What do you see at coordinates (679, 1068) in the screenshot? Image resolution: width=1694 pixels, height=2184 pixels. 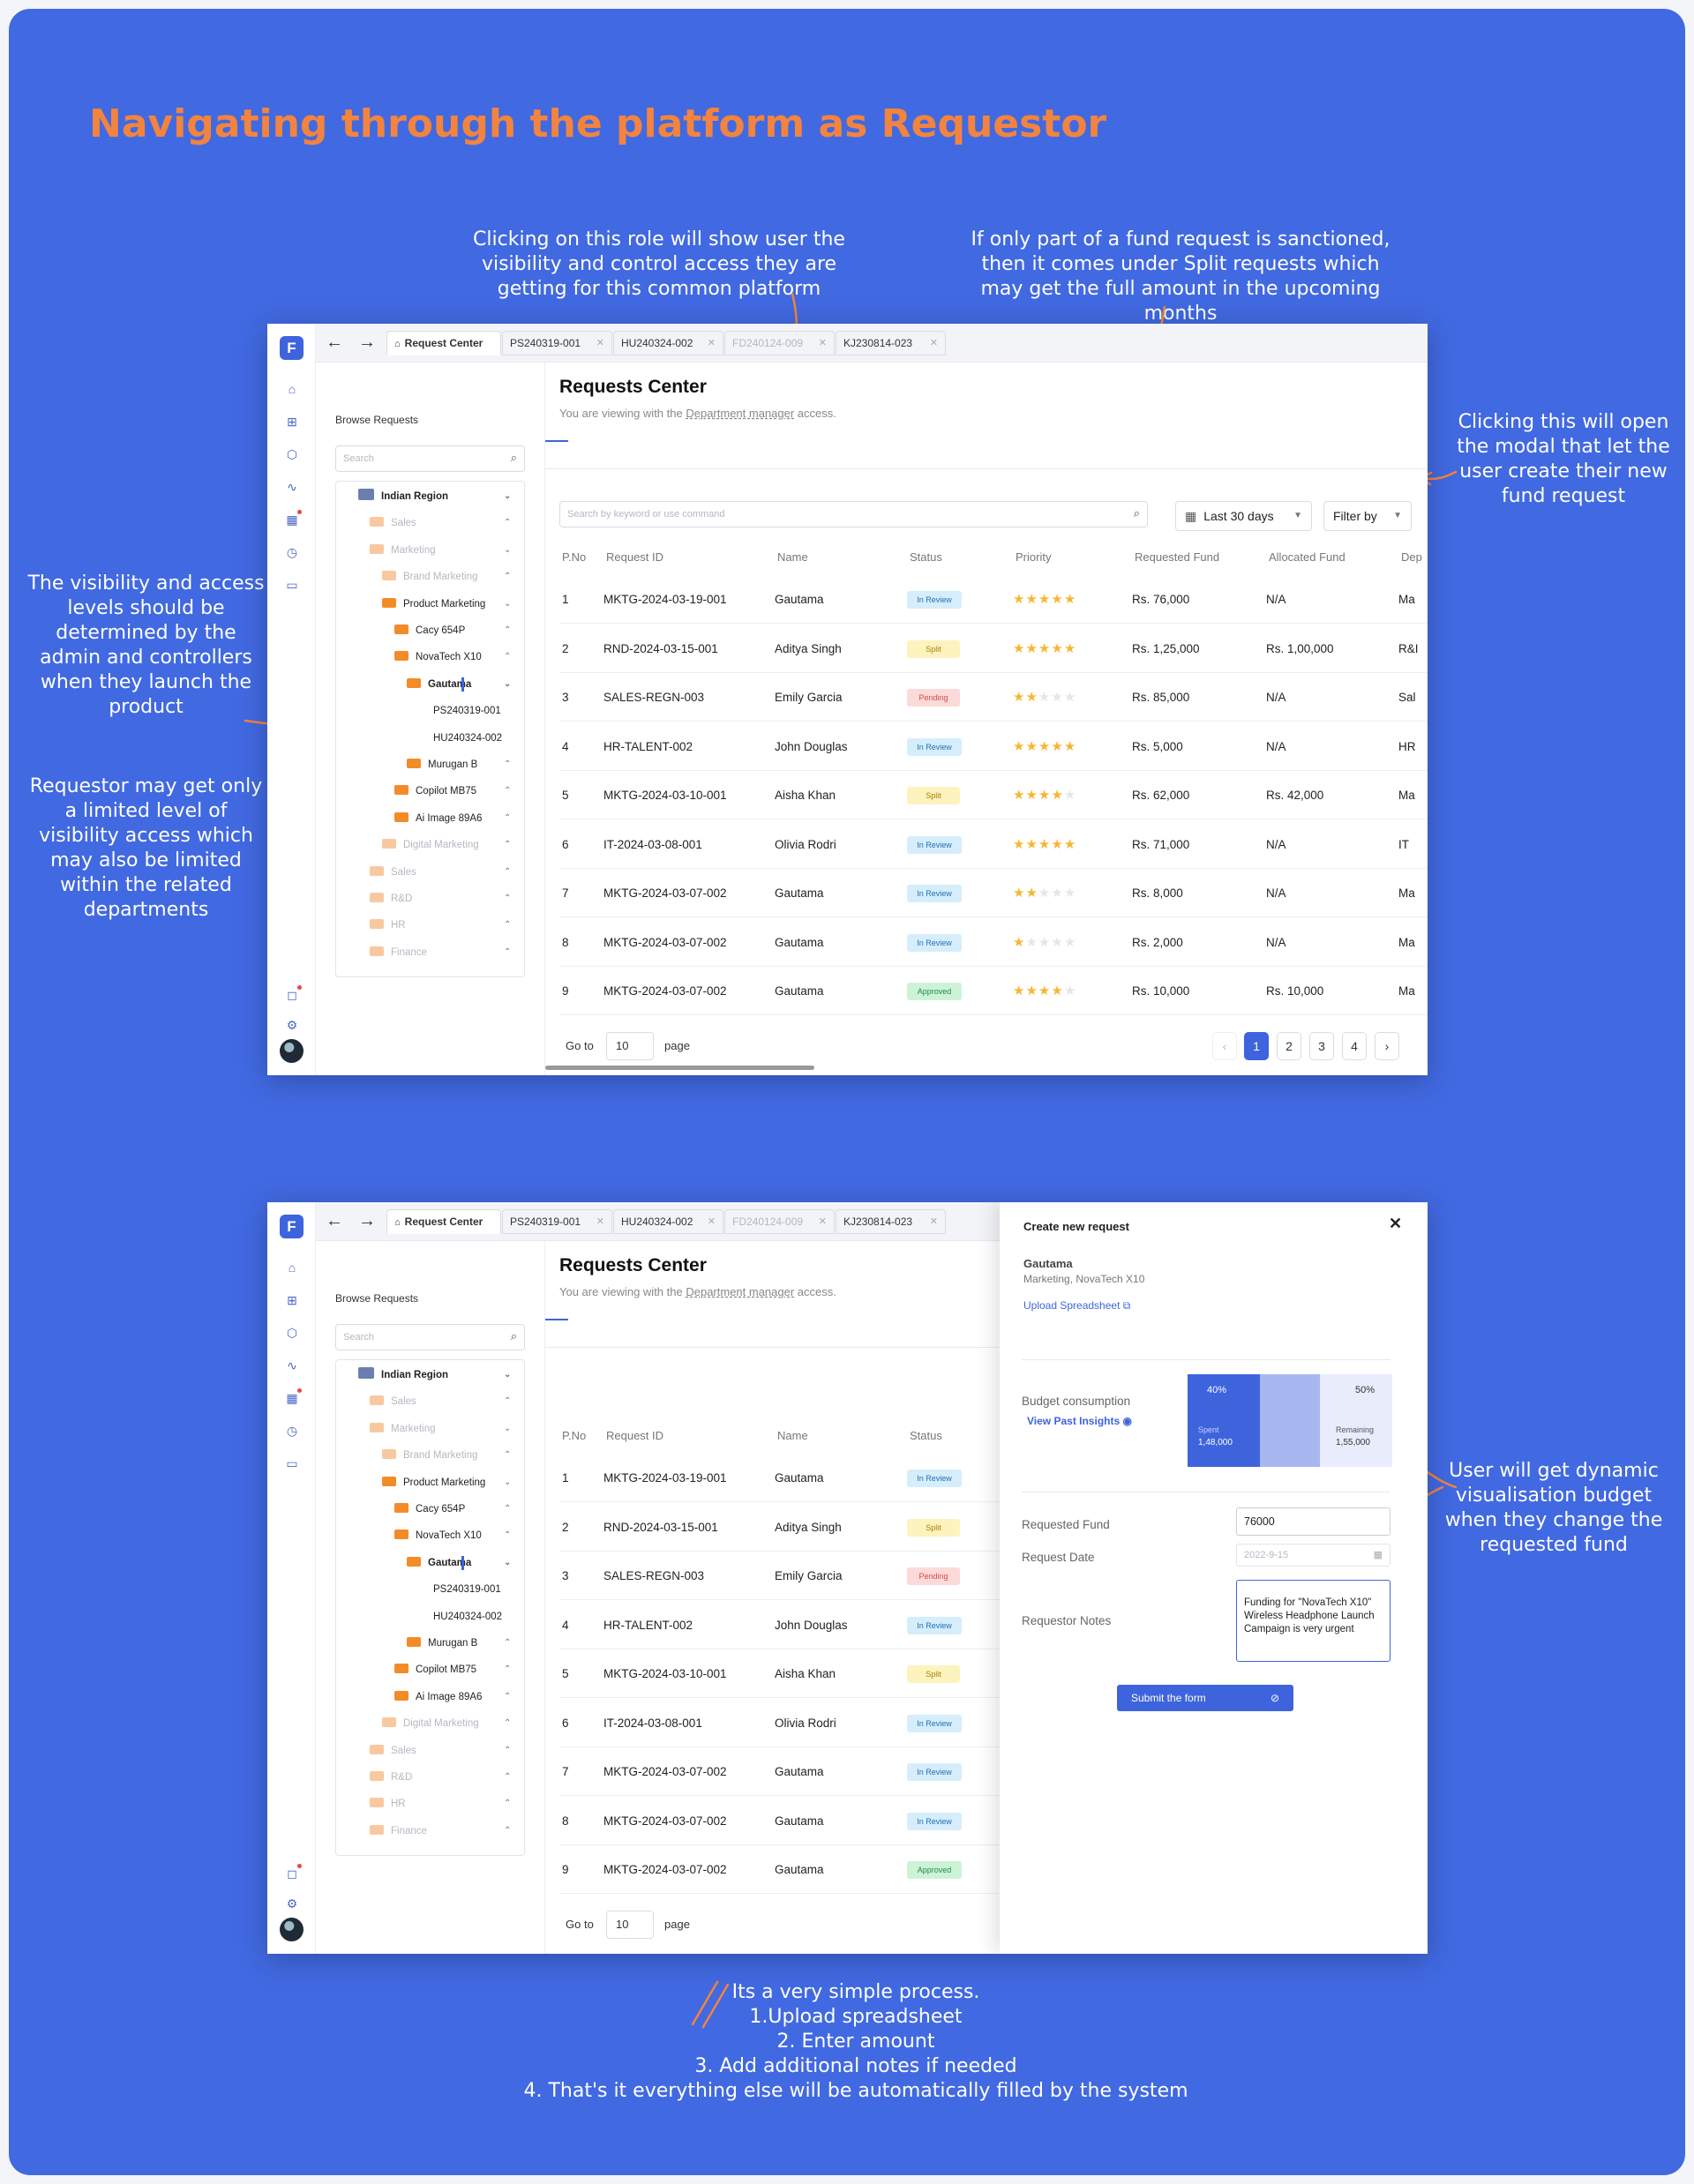 I see `horizontal-scrollbar` at bounding box center [679, 1068].